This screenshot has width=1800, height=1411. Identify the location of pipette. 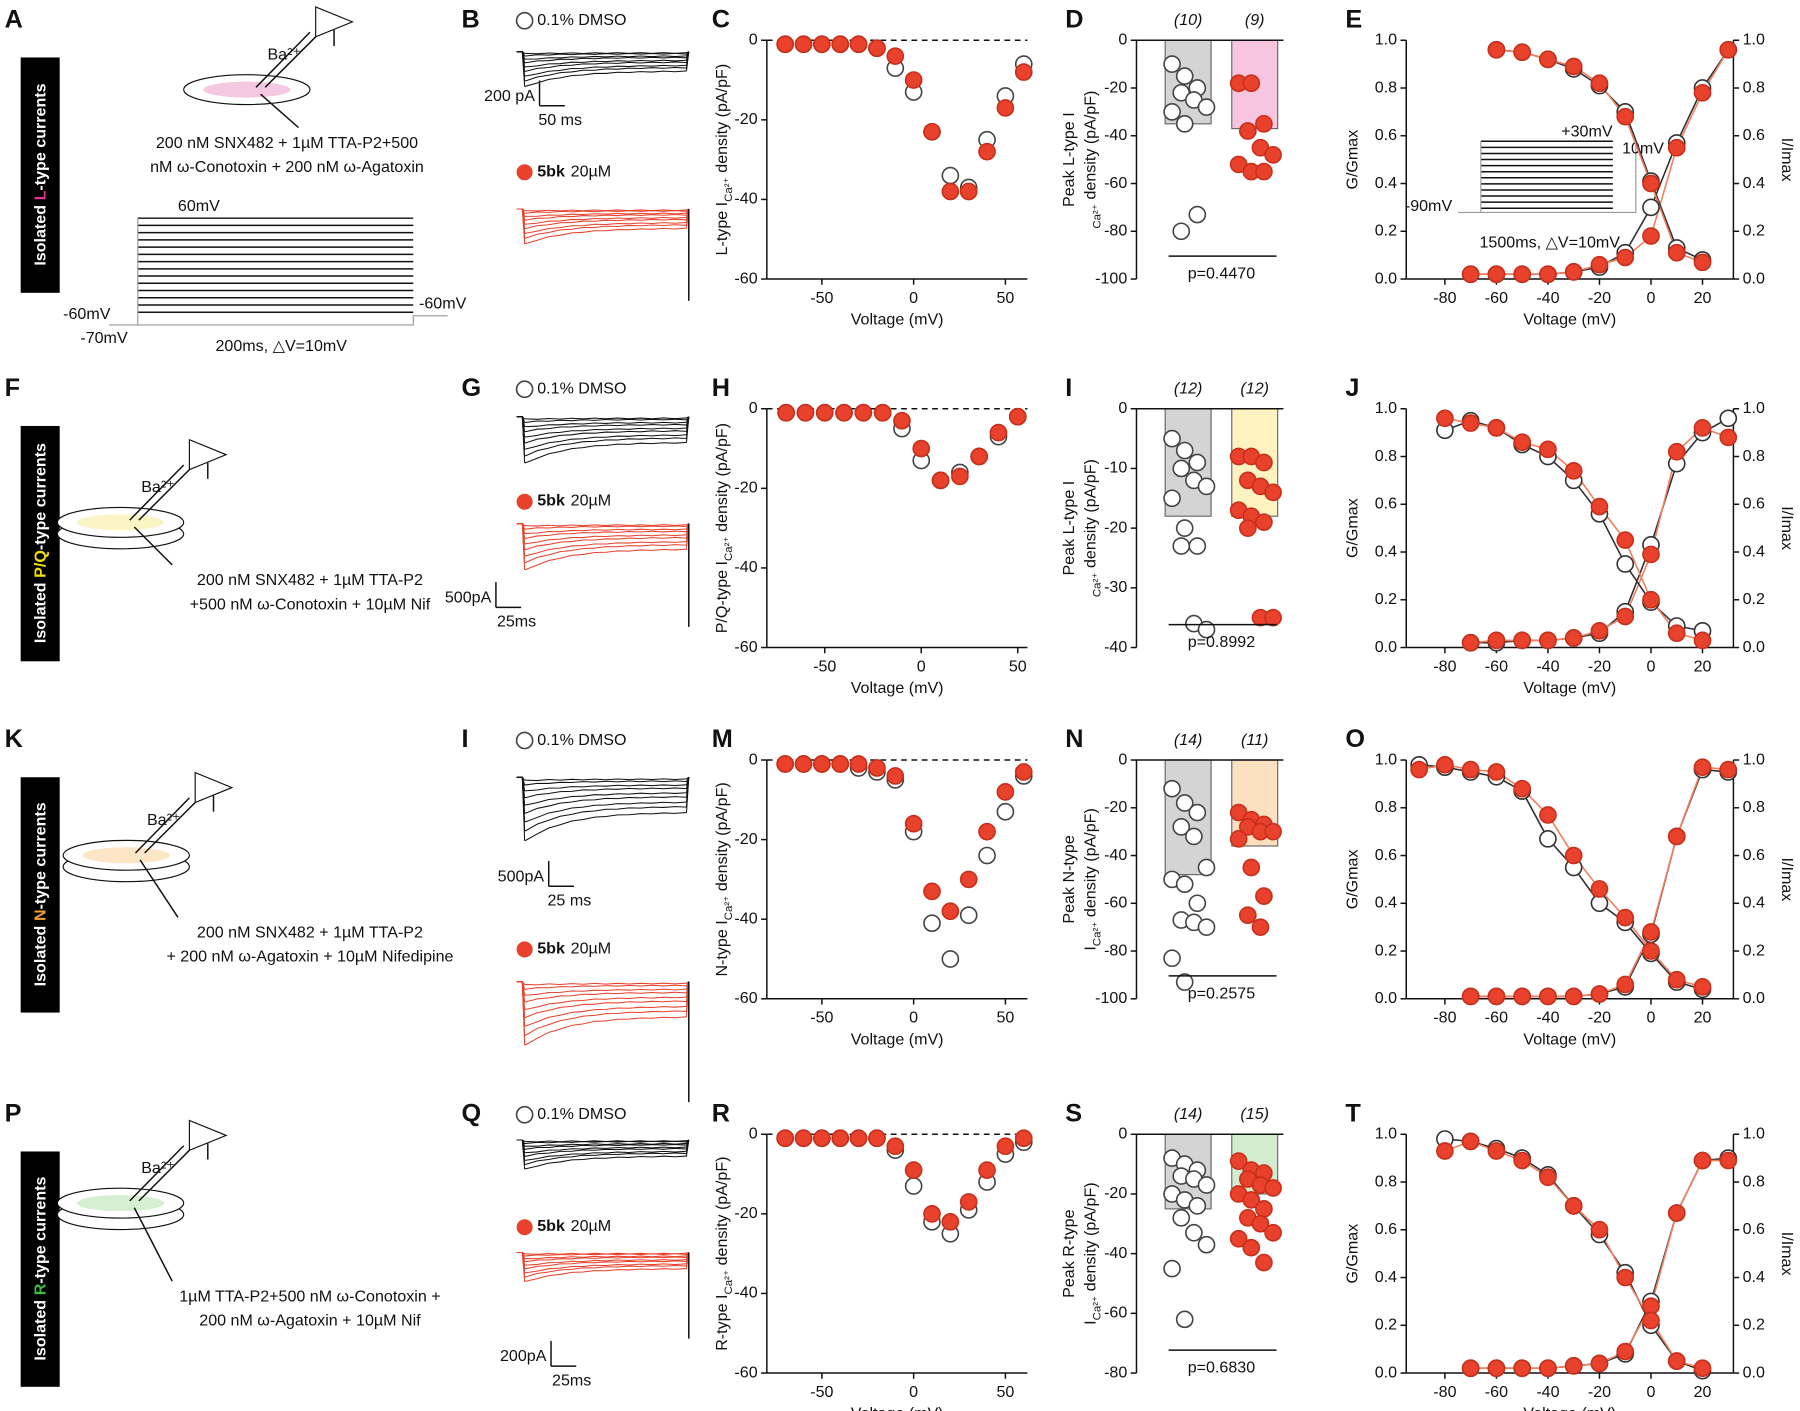
(170, 827).